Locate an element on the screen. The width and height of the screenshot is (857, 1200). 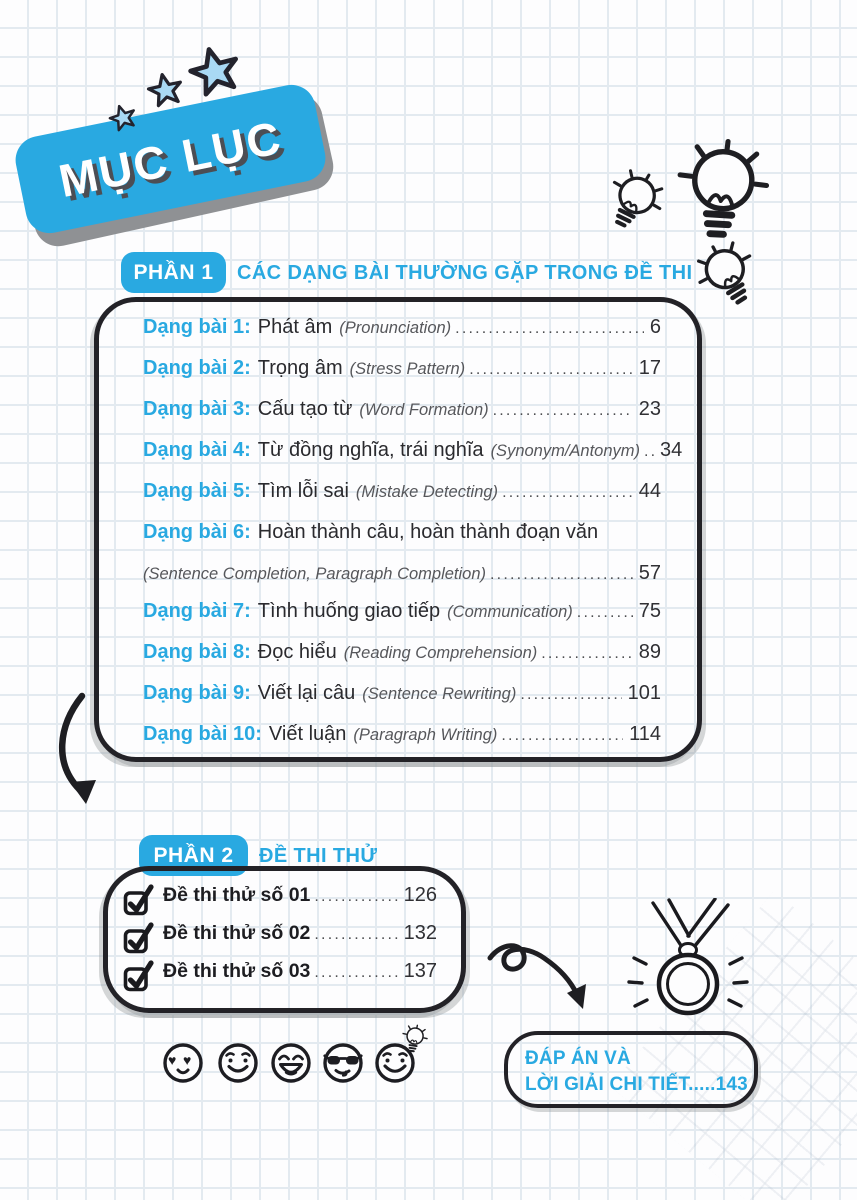
mock-test-row: Đề thi thử số 03 137 is located at coordinates (279, 979).